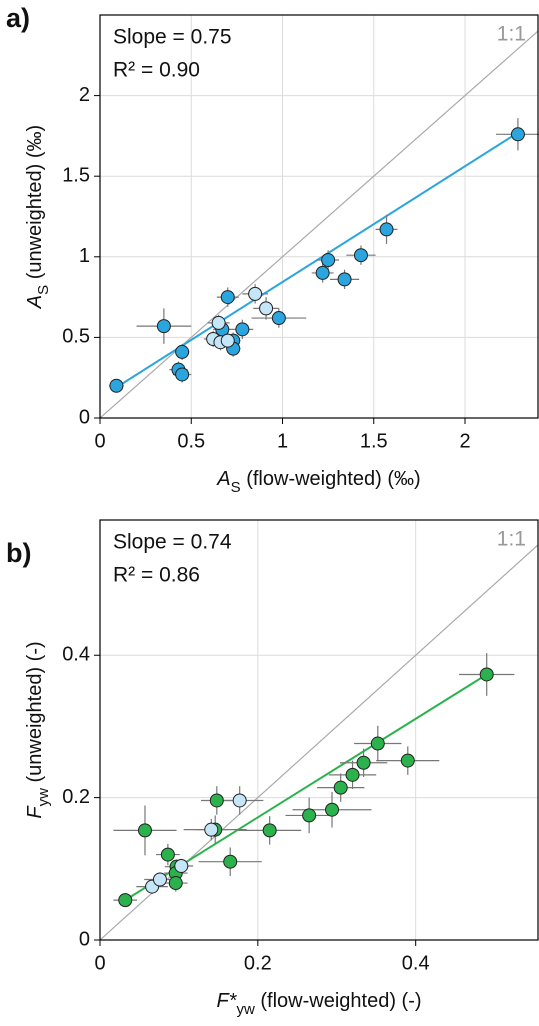 Image resolution: width=539 pixels, height=1026 pixels. I want to click on x-axis-label: AS (flow-weighted) (‰), so click(318, 482).